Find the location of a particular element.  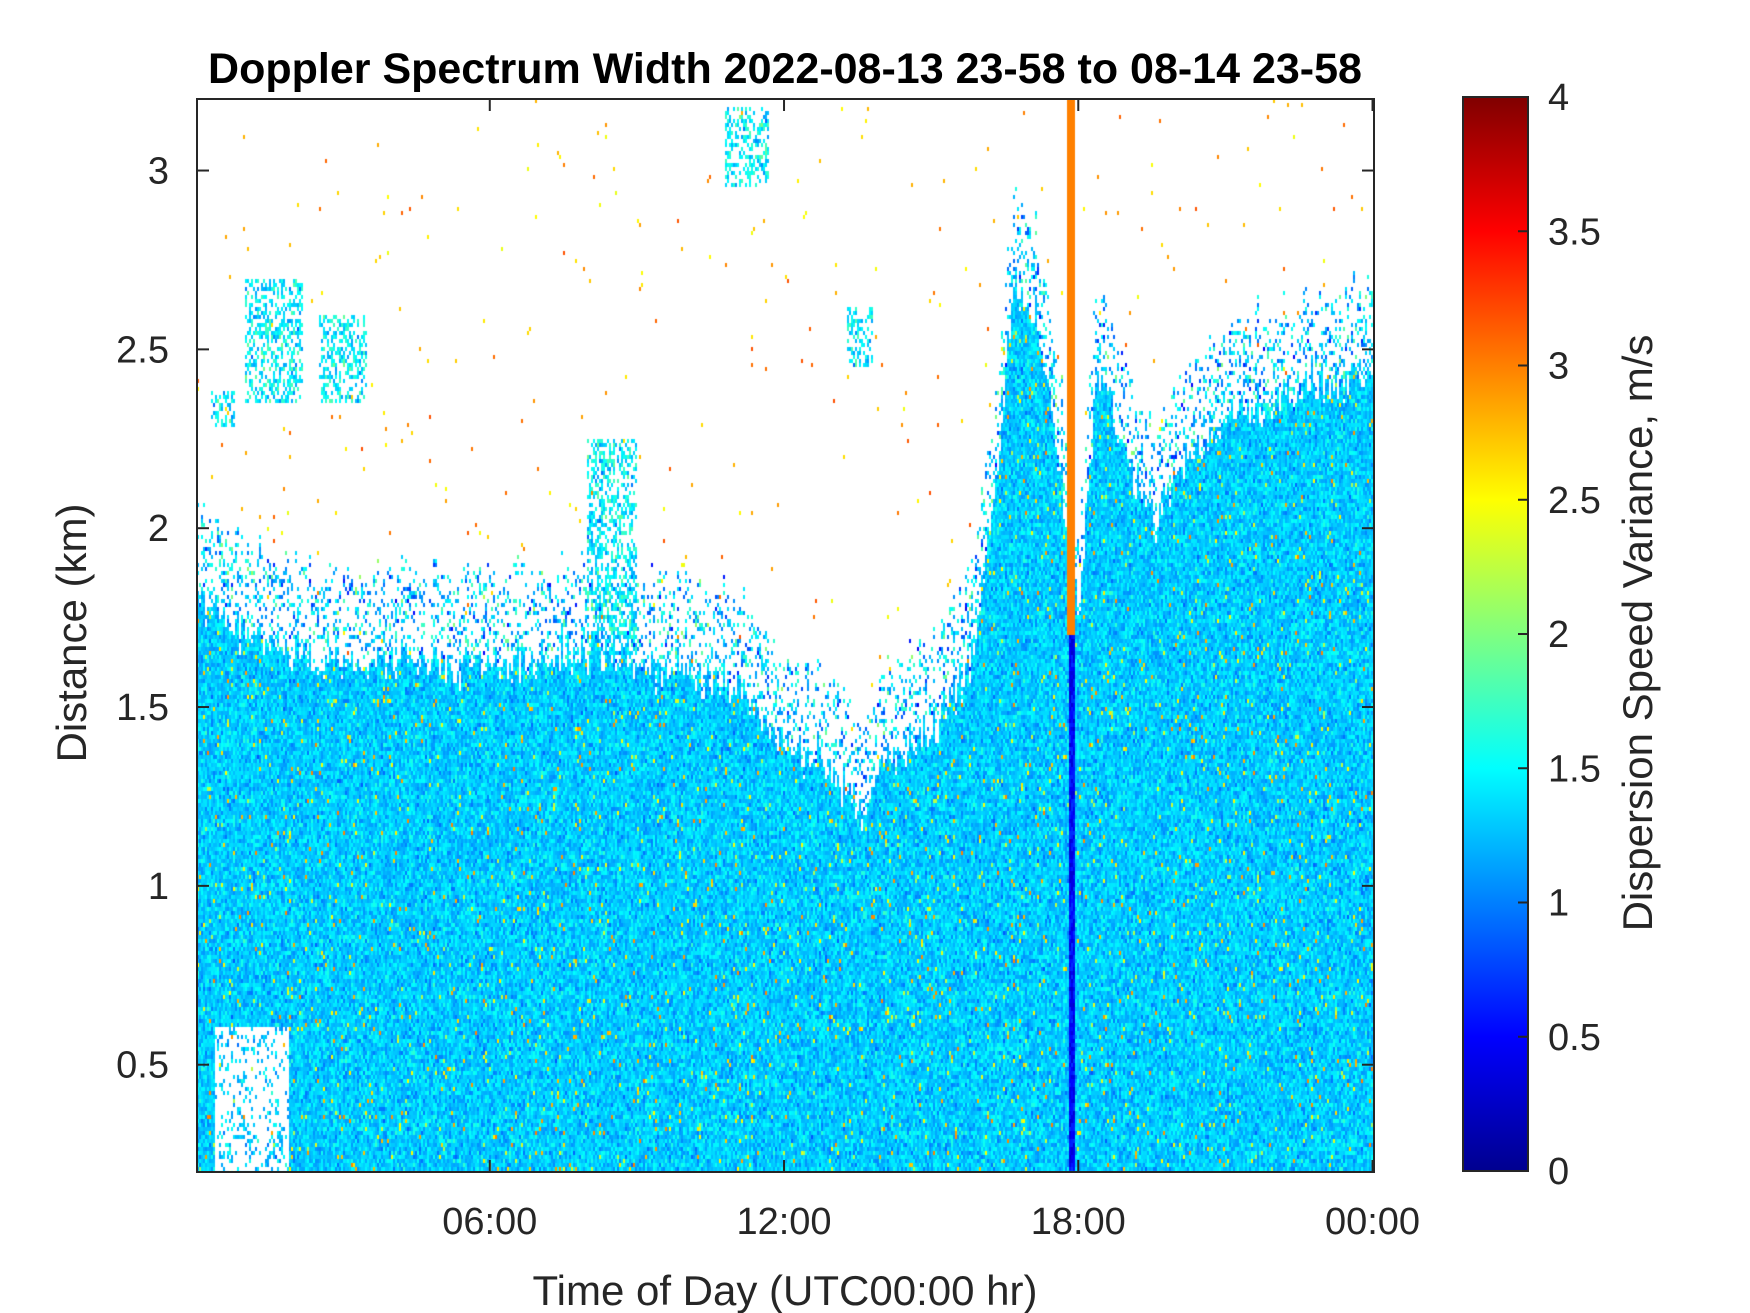

colorbar-tick-label: 4 is located at coordinates (1558, 98).